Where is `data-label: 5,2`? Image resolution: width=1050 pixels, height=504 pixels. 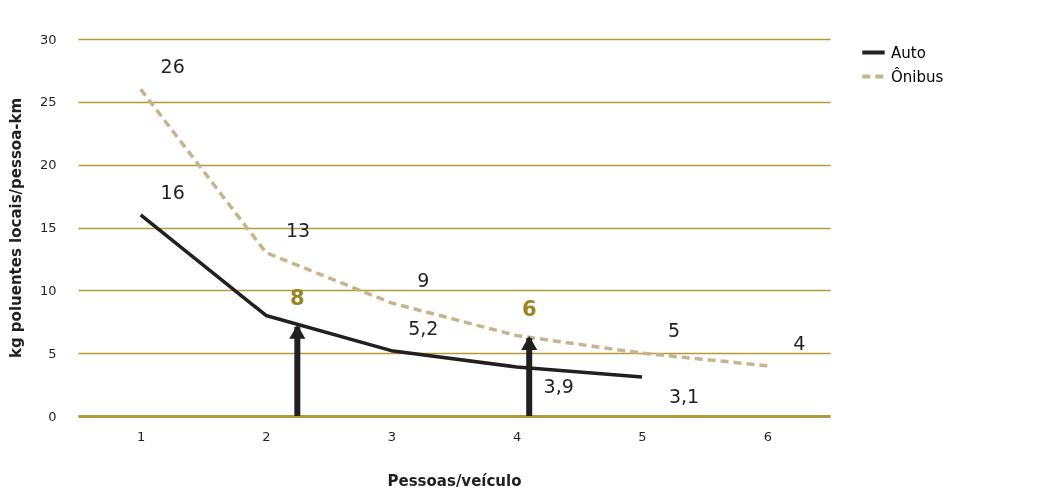
data-label: 5,2 is located at coordinates (423, 327).